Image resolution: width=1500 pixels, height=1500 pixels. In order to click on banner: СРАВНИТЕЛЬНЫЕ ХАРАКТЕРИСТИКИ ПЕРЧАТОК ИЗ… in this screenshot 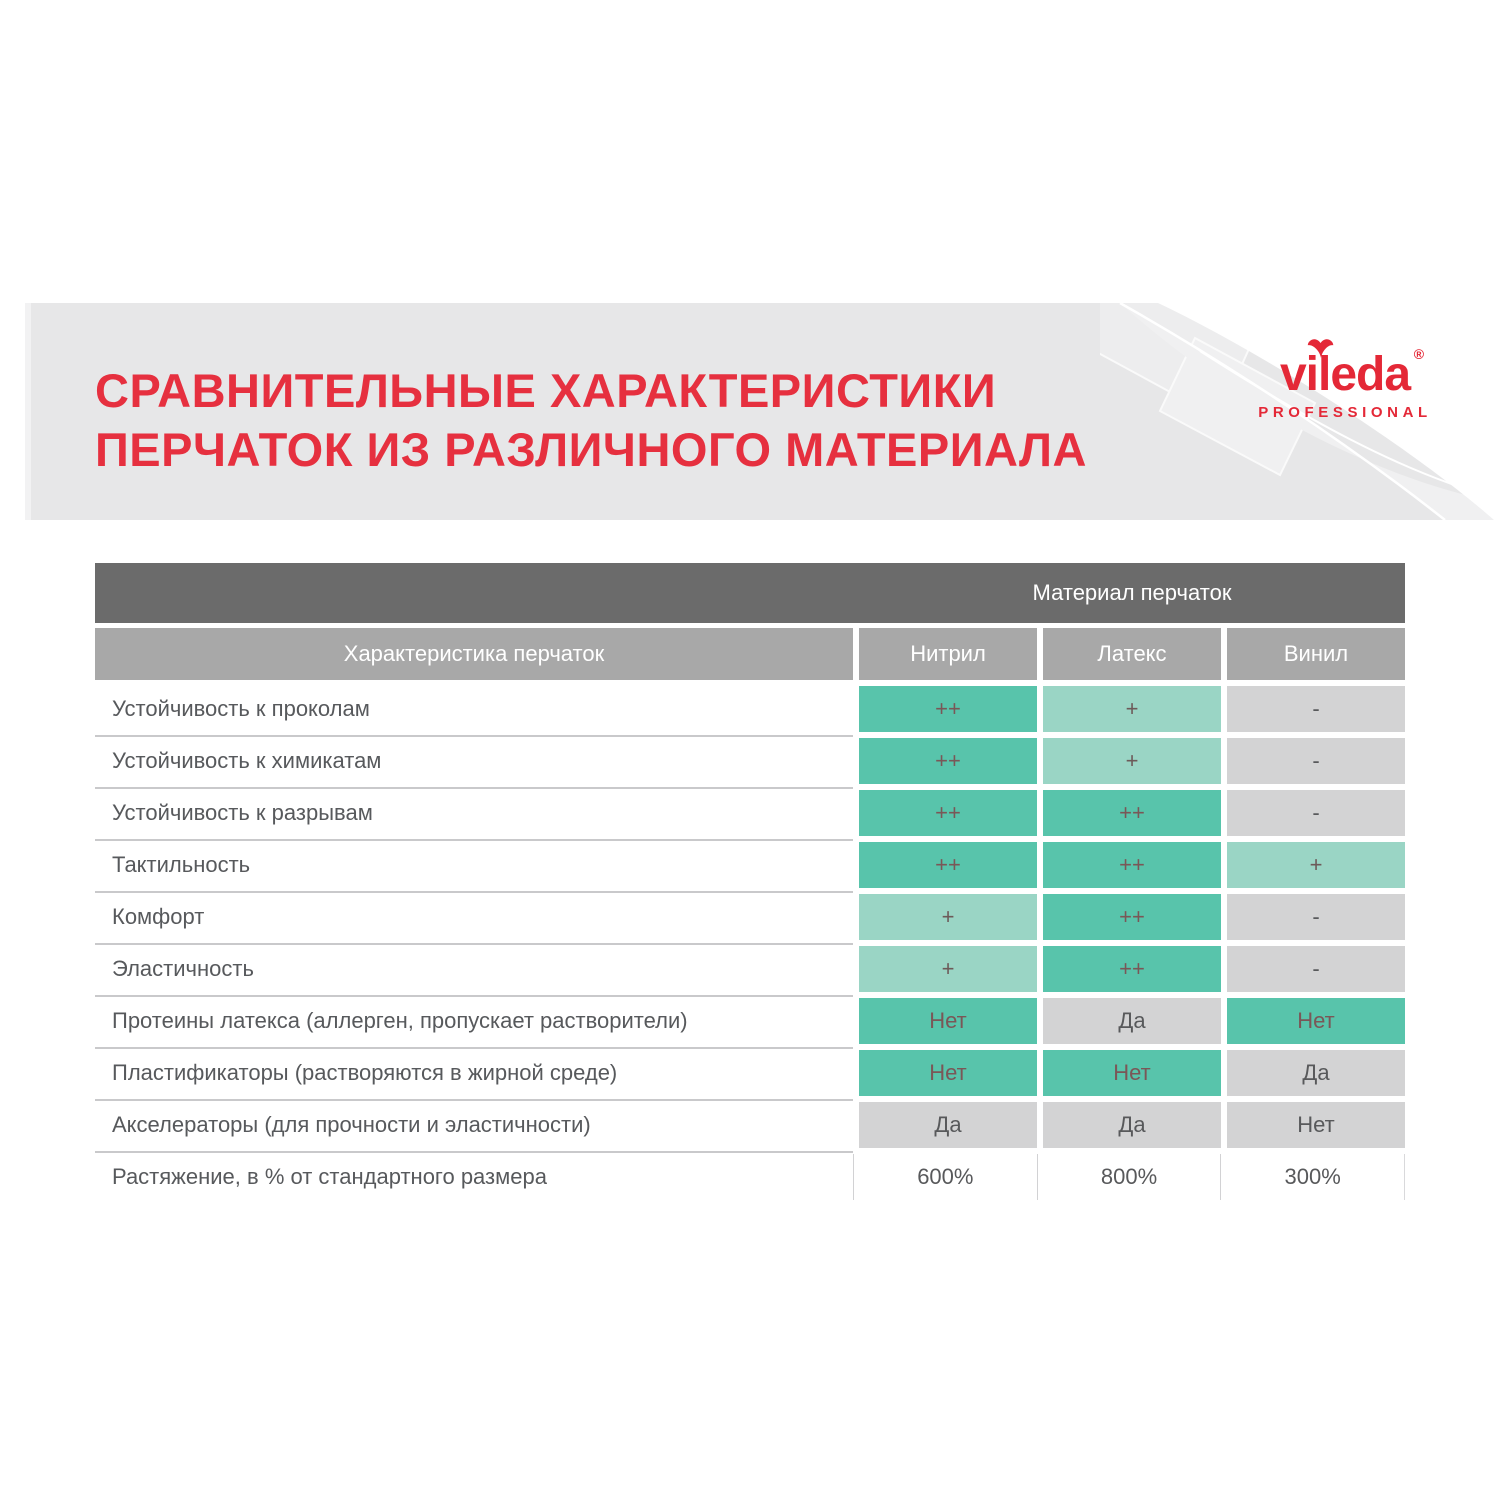, I will do `click(762, 411)`.